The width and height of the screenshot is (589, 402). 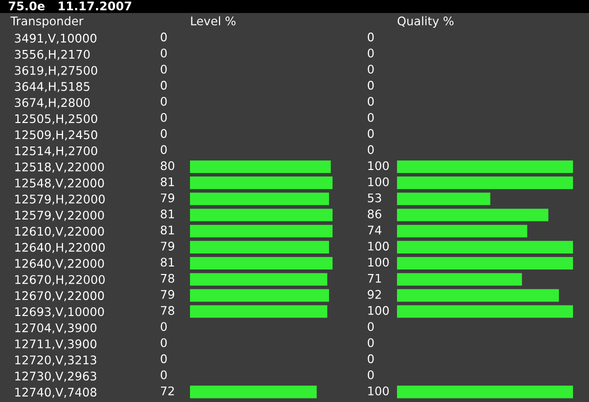 What do you see at coordinates (59, 264) in the screenshot?
I see `y-tick-label: 12640,V,22000` at bounding box center [59, 264].